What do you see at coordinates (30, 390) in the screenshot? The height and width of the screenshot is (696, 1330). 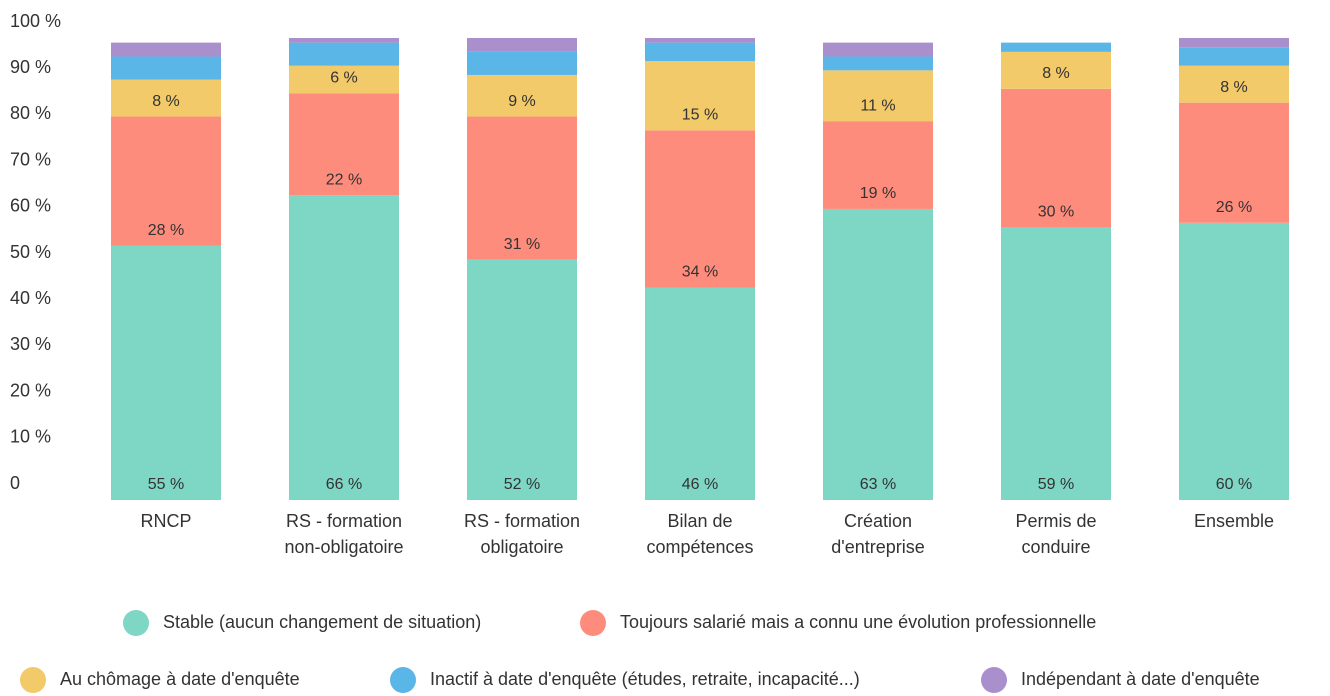 I see `y-tick-label: 20 %` at bounding box center [30, 390].